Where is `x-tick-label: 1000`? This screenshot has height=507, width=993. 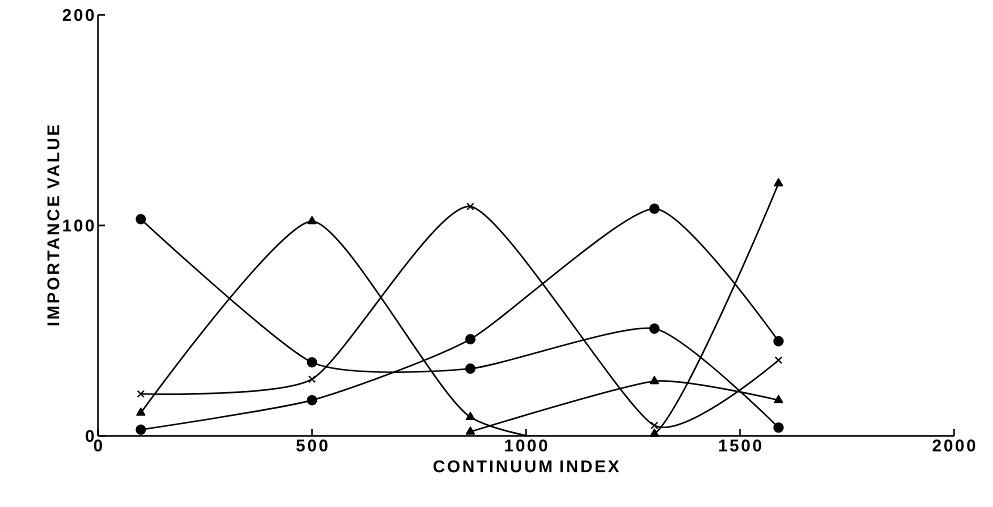
x-tick-label: 1000 is located at coordinates (526, 446).